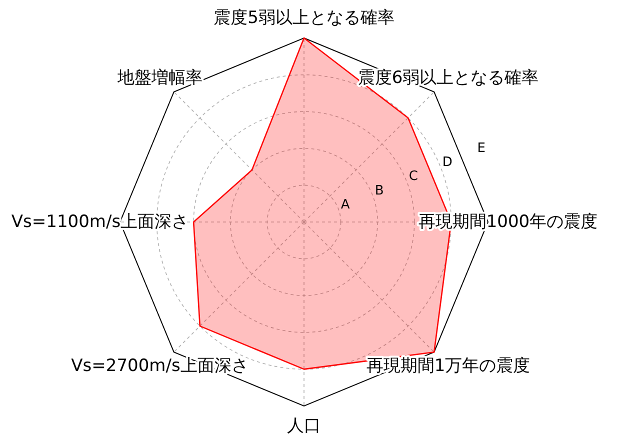 The width and height of the screenshot is (618, 446). What do you see at coordinates (413, 176) in the screenshot?
I see `y-tick-label: C` at bounding box center [413, 176].